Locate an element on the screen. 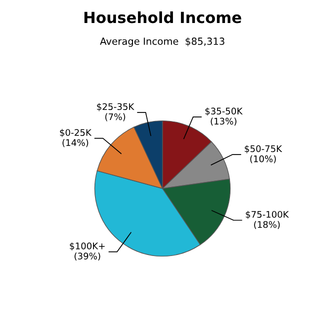  slice-label: $50-75K is located at coordinates (263, 149).